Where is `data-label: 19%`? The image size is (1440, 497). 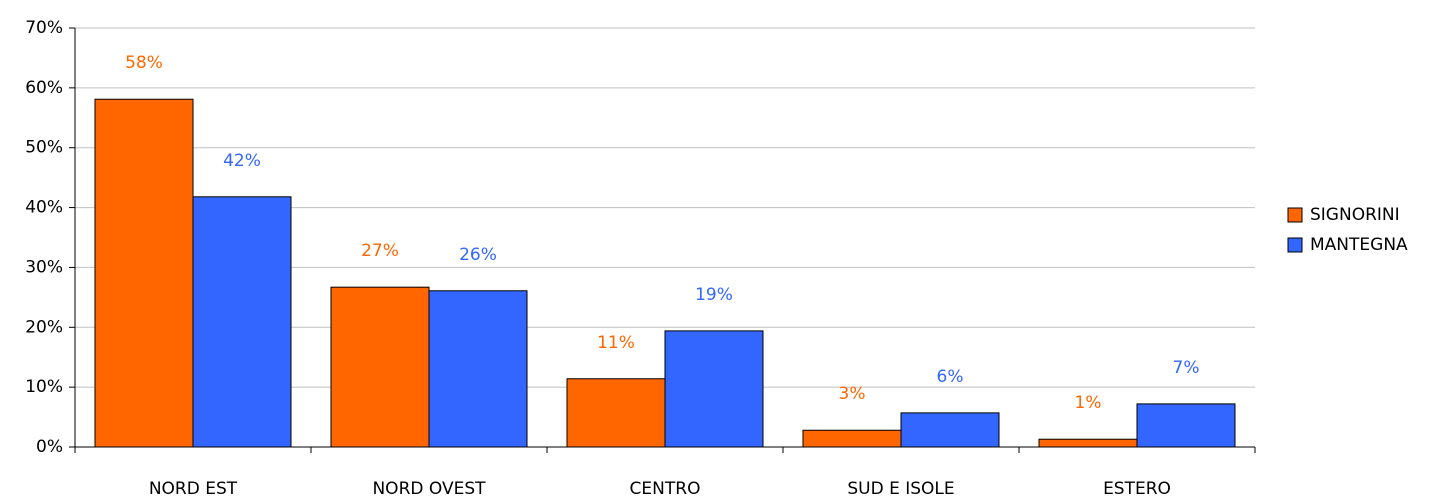
data-label: 19% is located at coordinates (714, 295).